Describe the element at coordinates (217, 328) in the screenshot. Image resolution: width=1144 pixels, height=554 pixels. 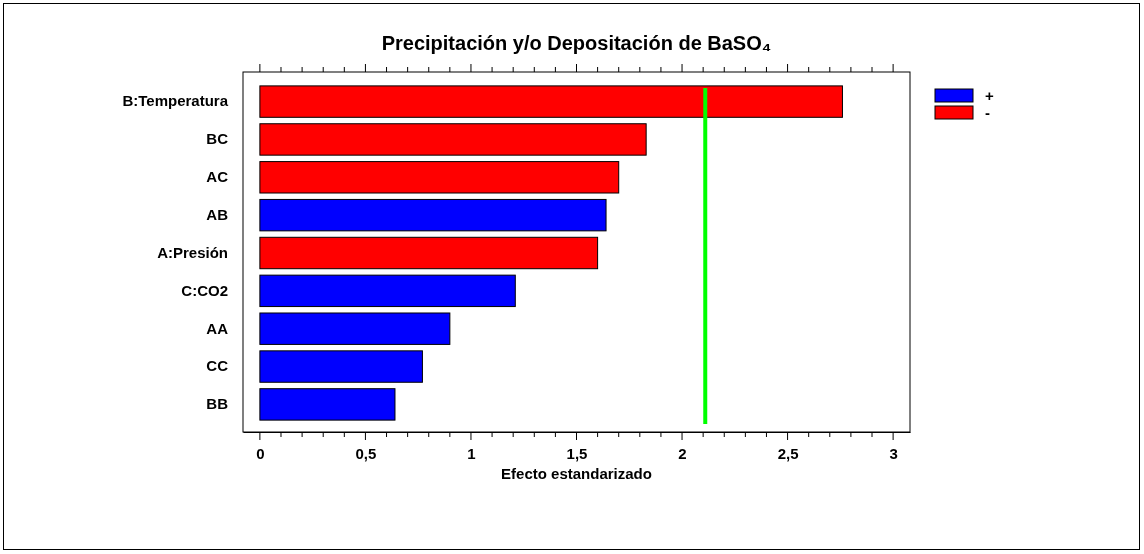
I see `y-tick-label: AA` at that location.